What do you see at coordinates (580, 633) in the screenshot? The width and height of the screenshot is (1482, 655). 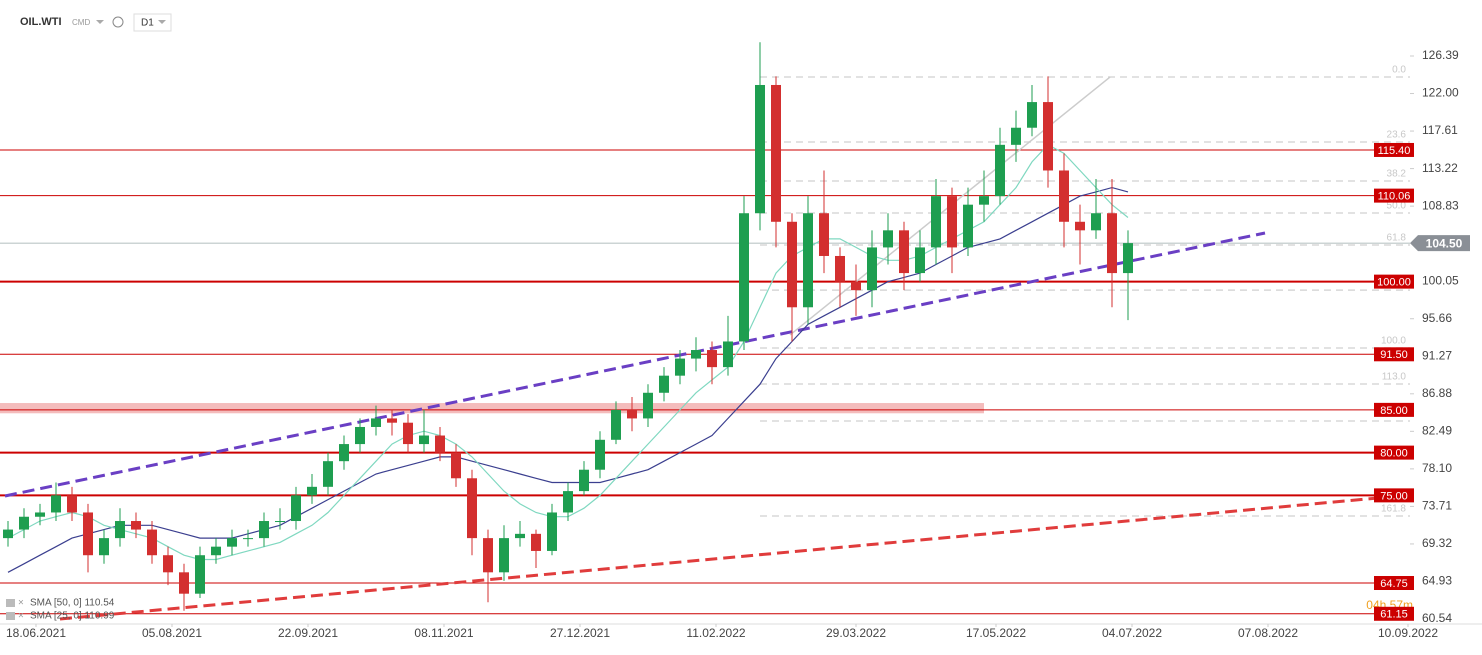 I see `x-tick-label: 27.12.2021` at bounding box center [580, 633].